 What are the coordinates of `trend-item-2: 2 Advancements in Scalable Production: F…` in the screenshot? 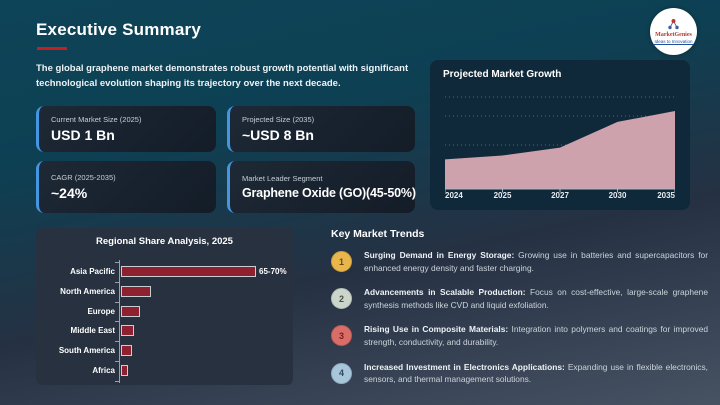 It's located at (519, 298).